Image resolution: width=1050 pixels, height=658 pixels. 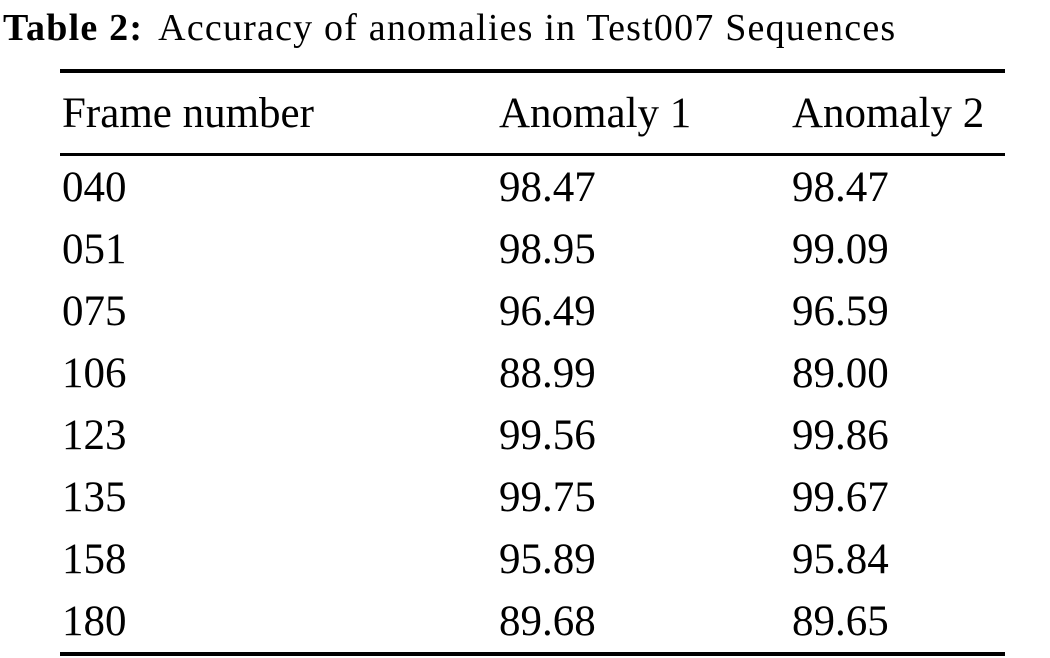 I want to click on table-cell: 051, so click(x=94, y=249).